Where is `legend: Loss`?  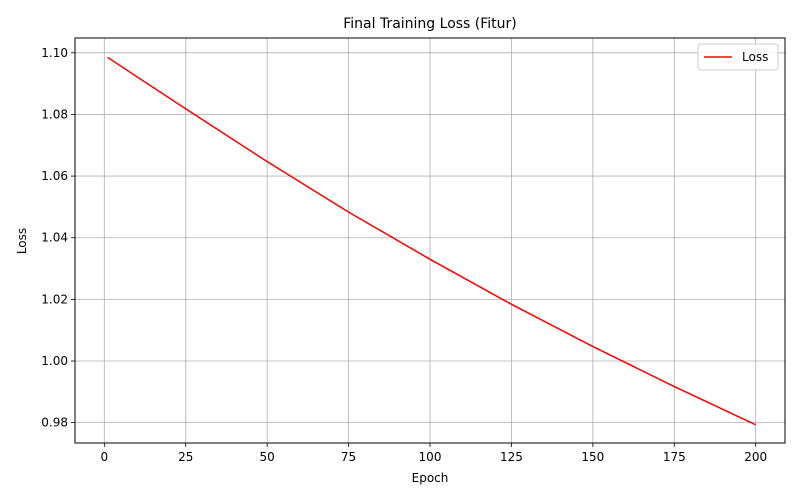 legend: Loss is located at coordinates (738, 57).